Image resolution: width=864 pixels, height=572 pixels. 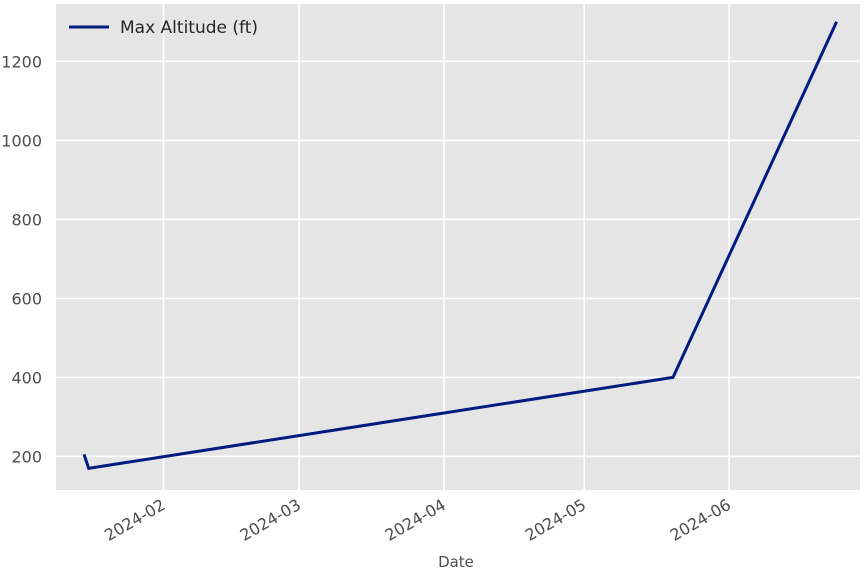 What do you see at coordinates (26, 298) in the screenshot?
I see `y-tick-label: 600` at bounding box center [26, 298].